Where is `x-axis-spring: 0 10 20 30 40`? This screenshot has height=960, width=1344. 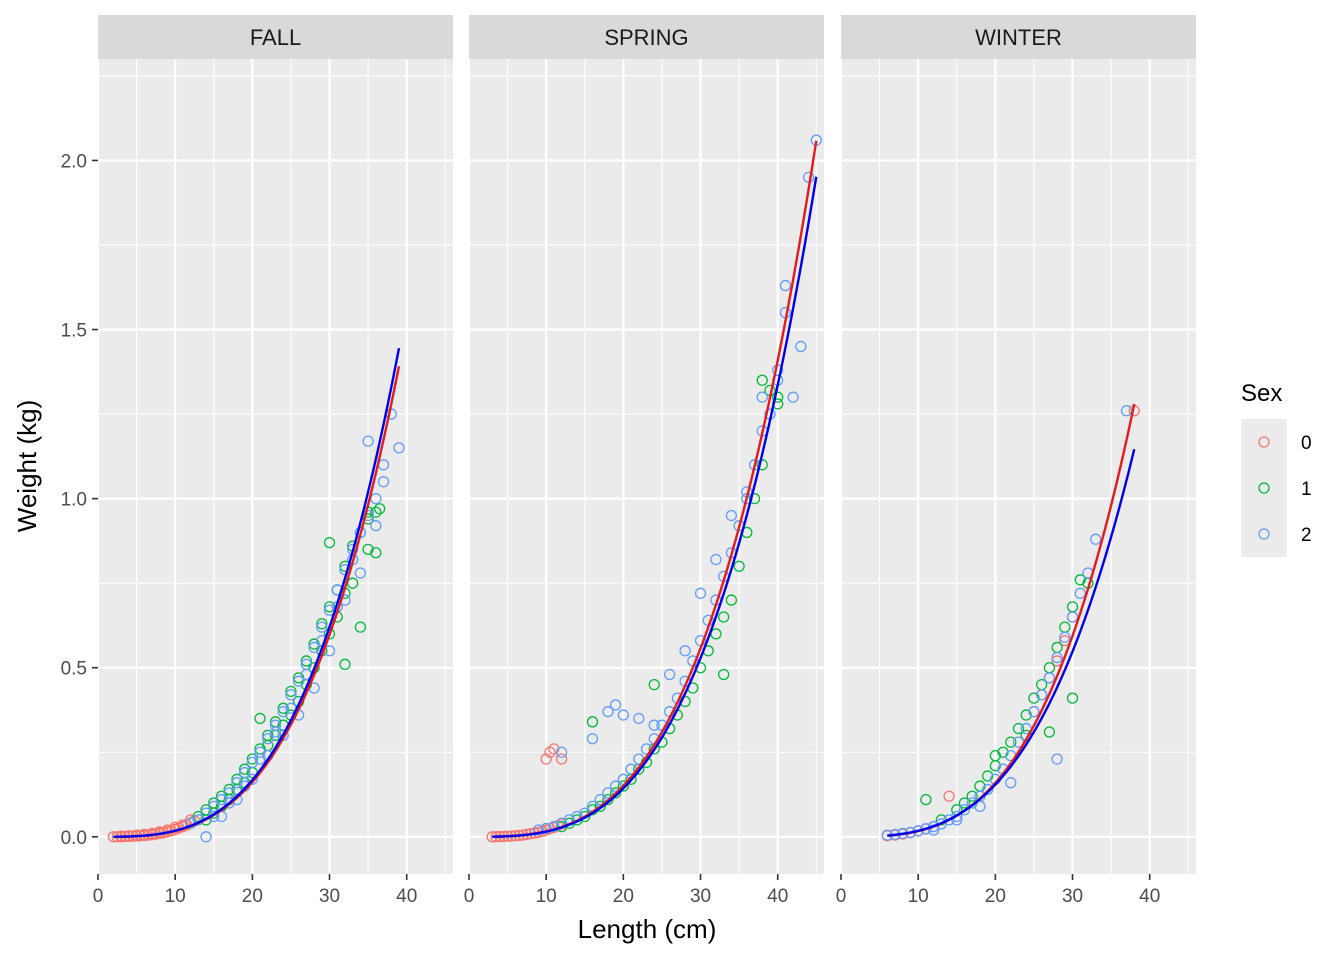
x-axis-spring: 0 10 20 30 40 is located at coordinates (626, 890).